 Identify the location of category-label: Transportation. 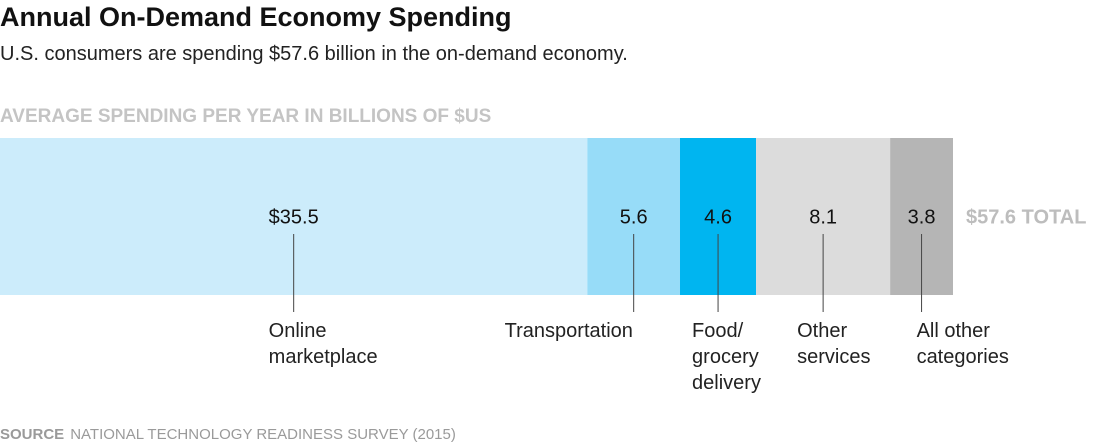
(568, 331).